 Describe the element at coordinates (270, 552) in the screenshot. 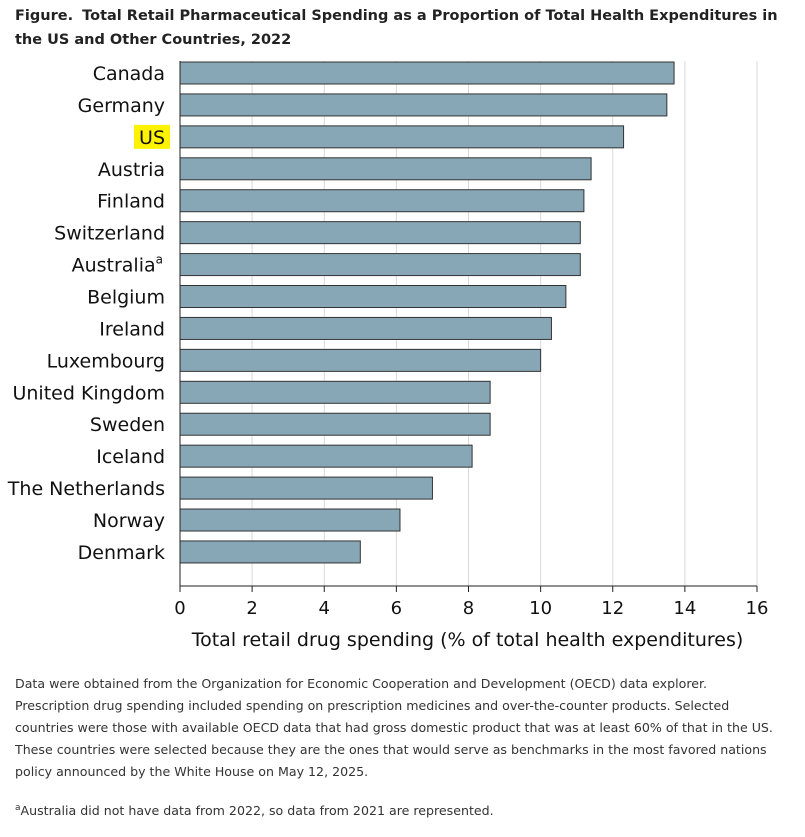

I see `bar-denmark` at that location.